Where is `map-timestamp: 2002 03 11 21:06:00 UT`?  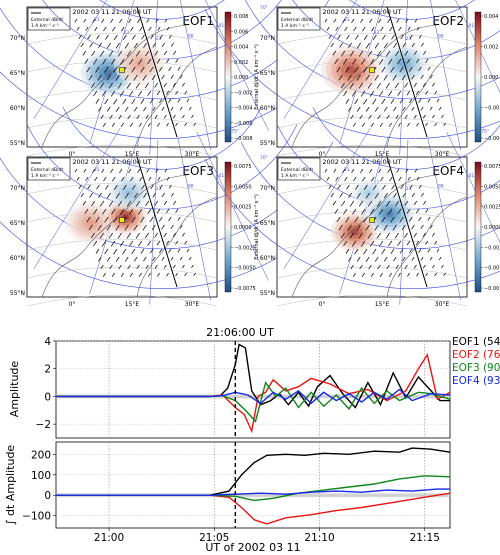
map-timestamp: 2002 03 11 21:06:00 UT is located at coordinates (111, 162).